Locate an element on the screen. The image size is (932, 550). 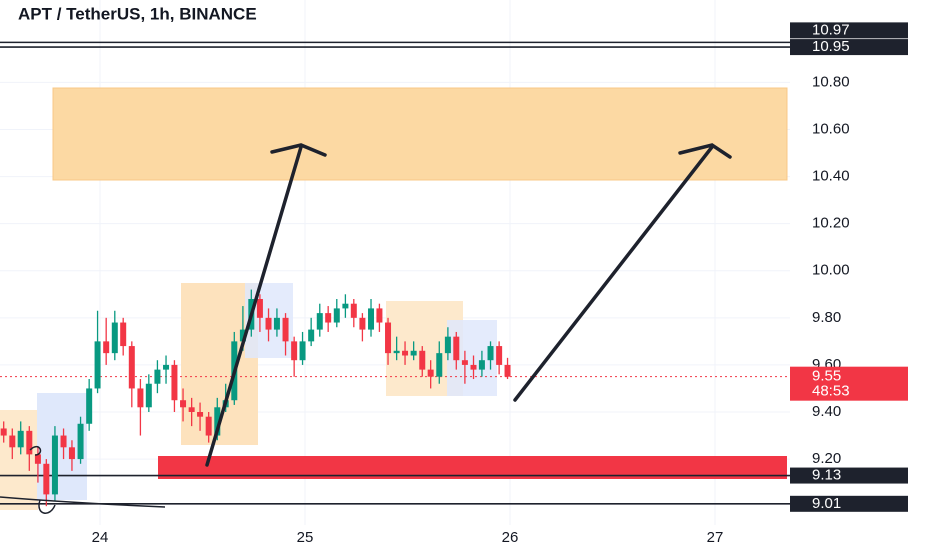
last-price-label: 9.55 is located at coordinates (826, 376).